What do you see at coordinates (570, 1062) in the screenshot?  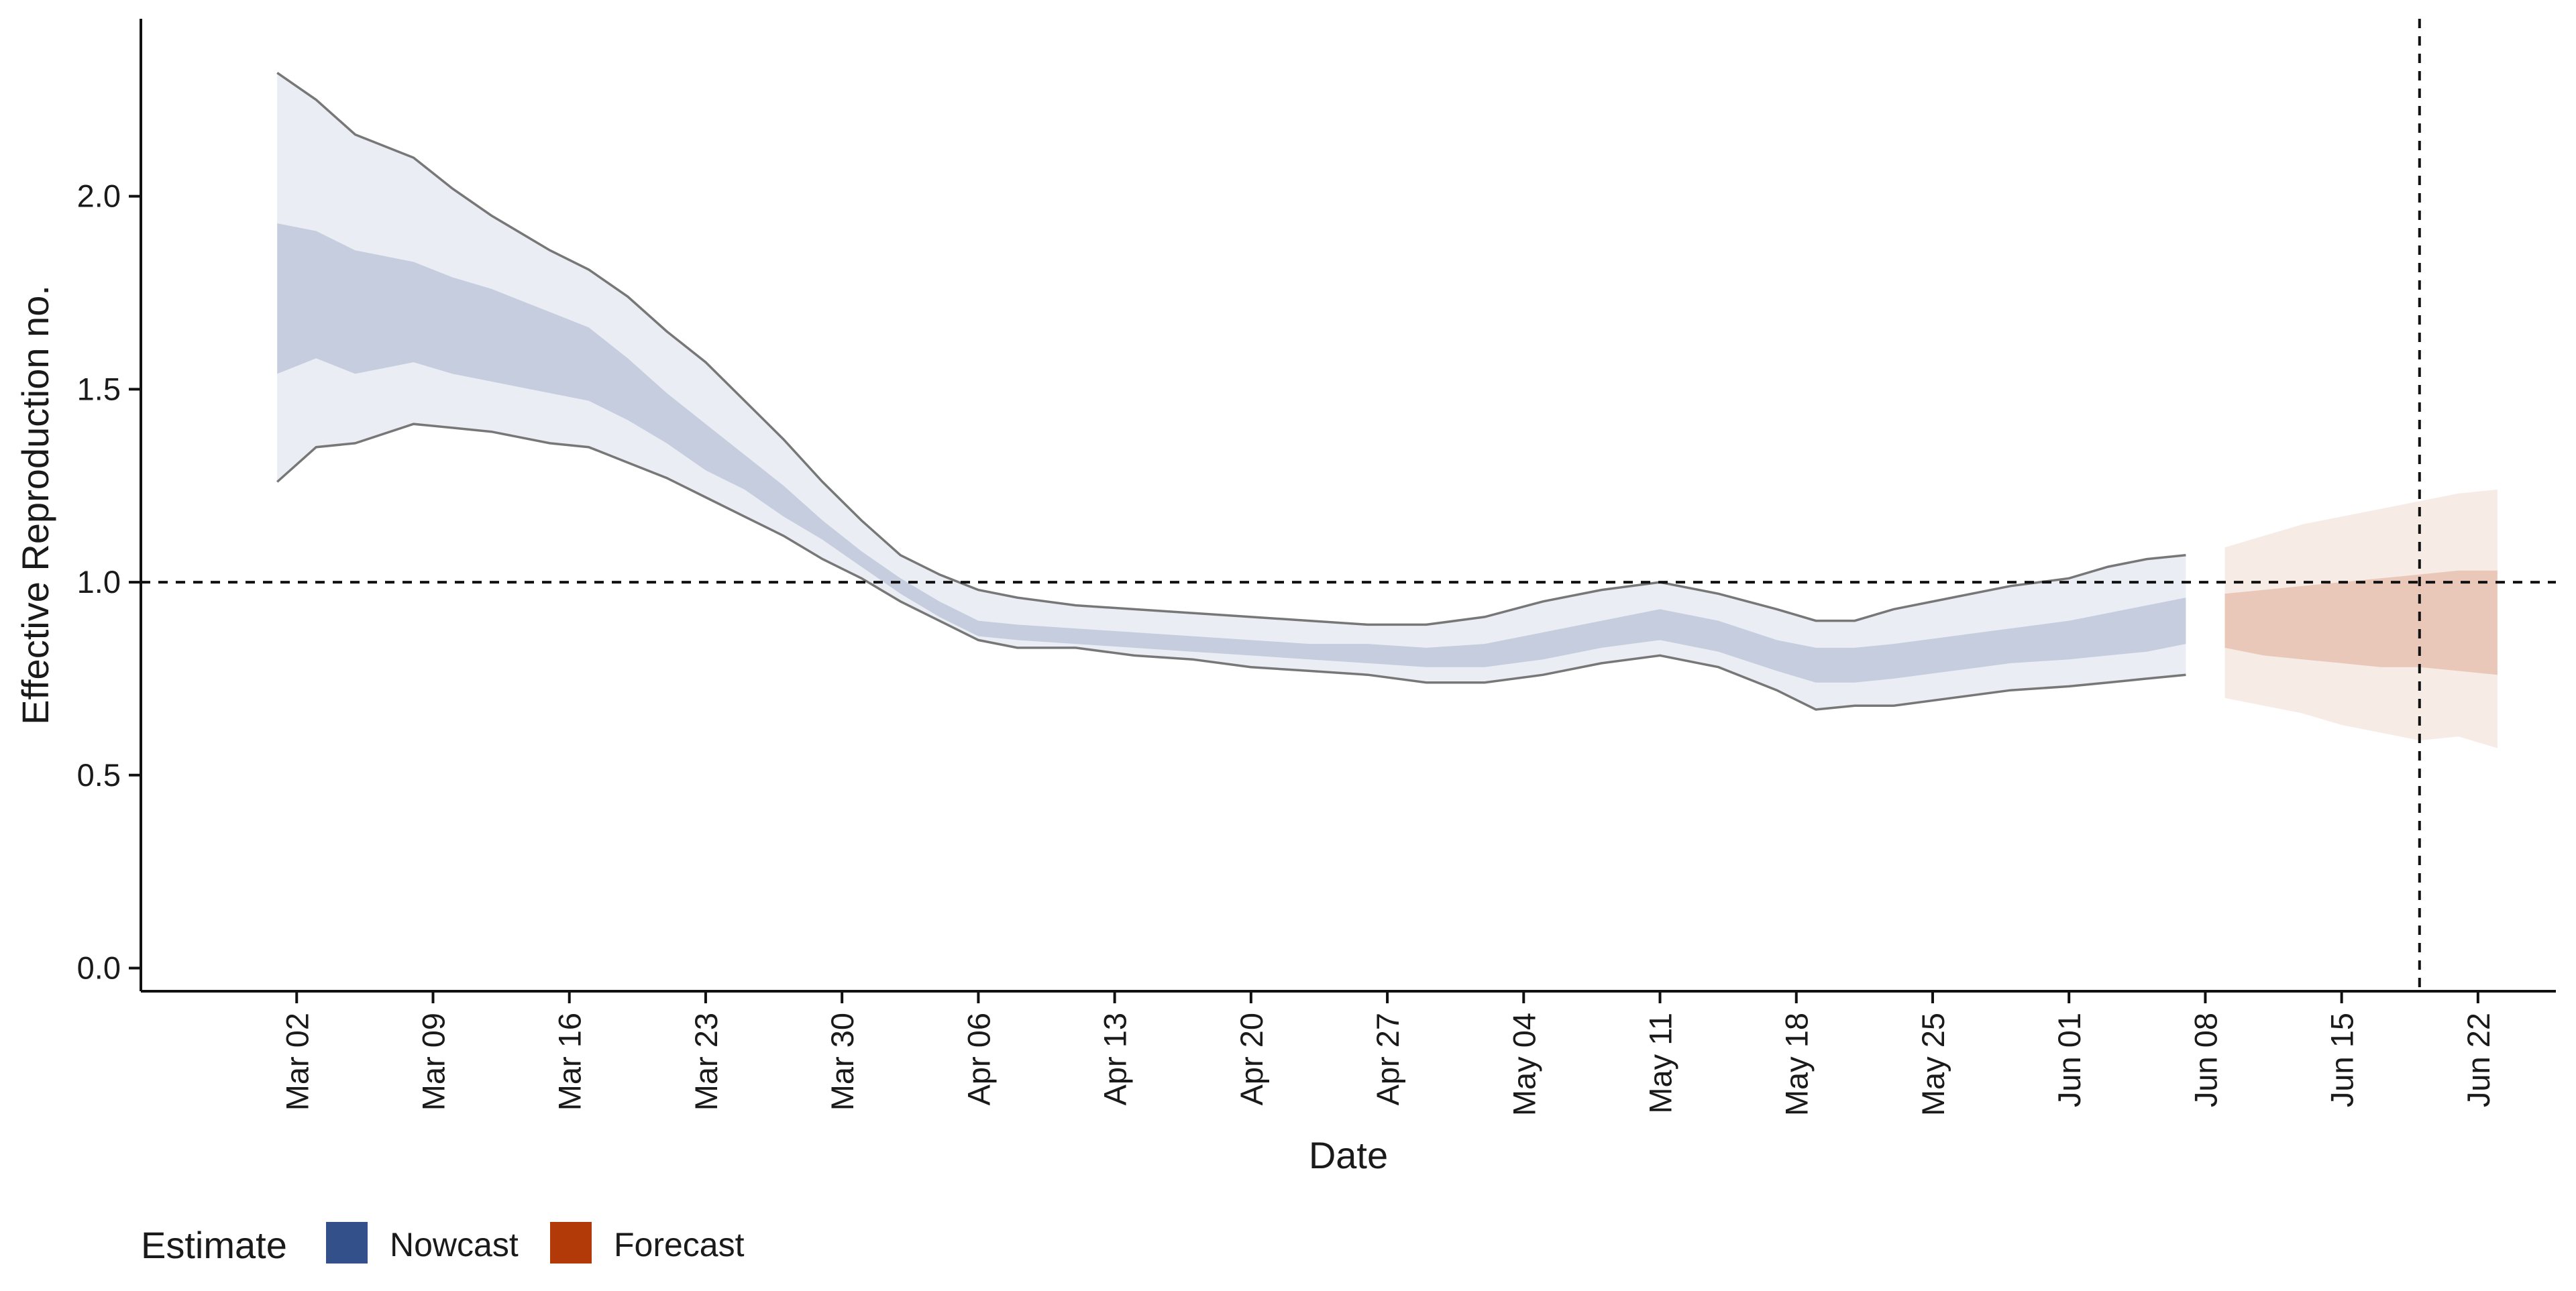 I see `x-tick-label: Mar 16` at bounding box center [570, 1062].